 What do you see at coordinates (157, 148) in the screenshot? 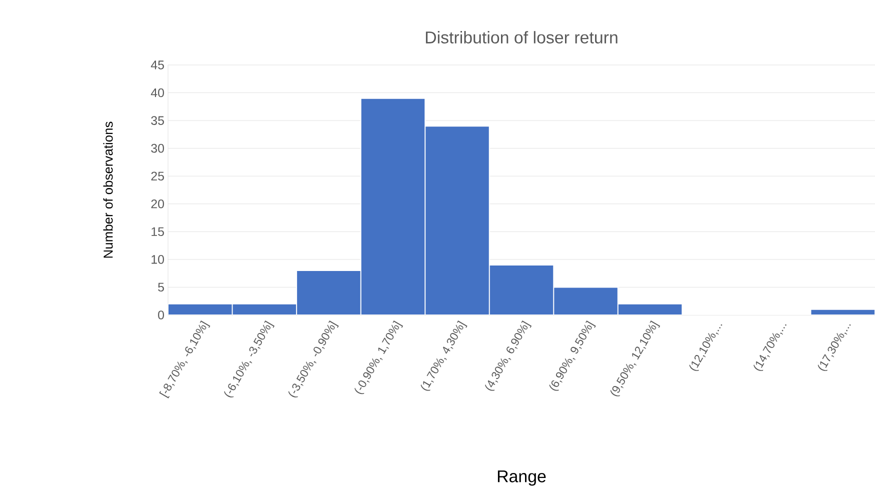
I see `y-tick-label: 30` at bounding box center [157, 148].